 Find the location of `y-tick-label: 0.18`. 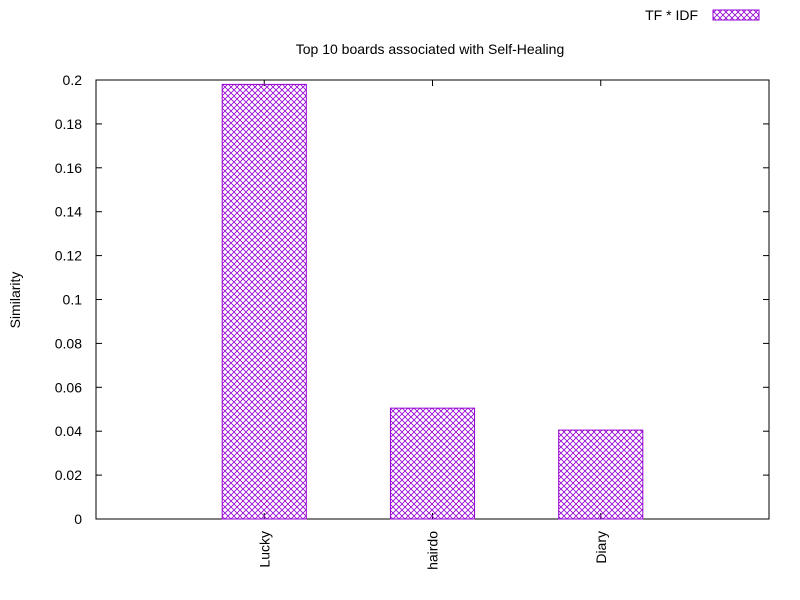

y-tick-label: 0.18 is located at coordinates (68, 124).